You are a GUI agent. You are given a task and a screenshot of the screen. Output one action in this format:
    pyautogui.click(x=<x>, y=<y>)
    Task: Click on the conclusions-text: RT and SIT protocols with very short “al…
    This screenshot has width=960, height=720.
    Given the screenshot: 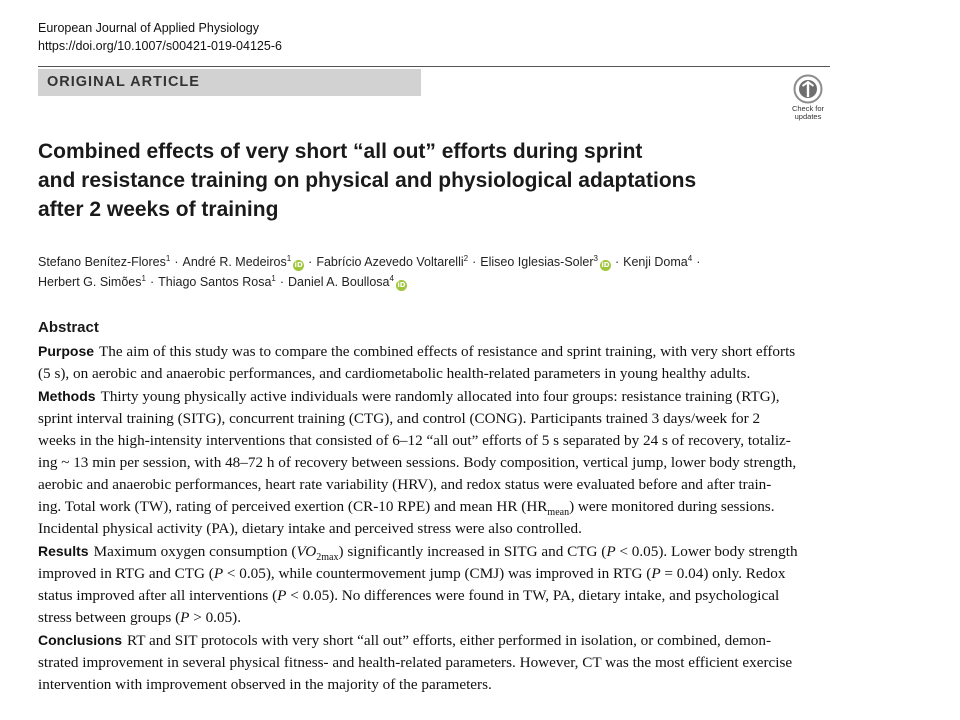 What is the action you would take?
    pyautogui.click(x=449, y=640)
    